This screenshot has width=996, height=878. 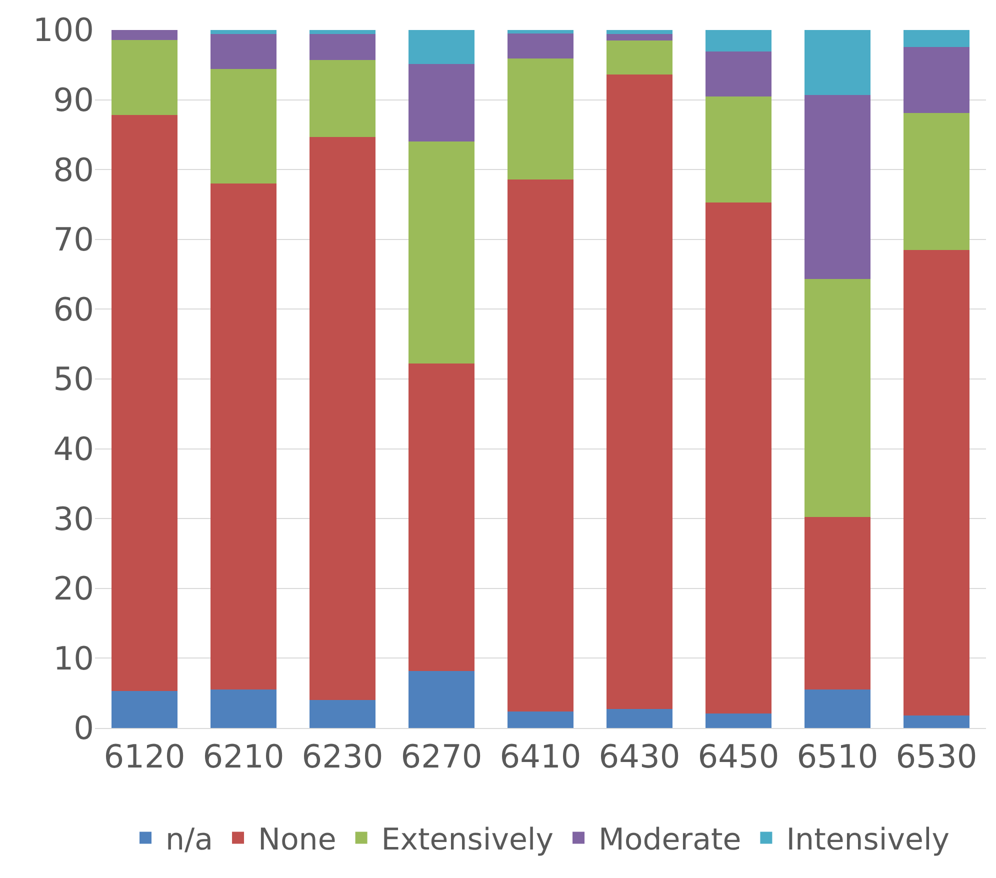 I want to click on y-tick-label: 70, so click(x=73, y=239).